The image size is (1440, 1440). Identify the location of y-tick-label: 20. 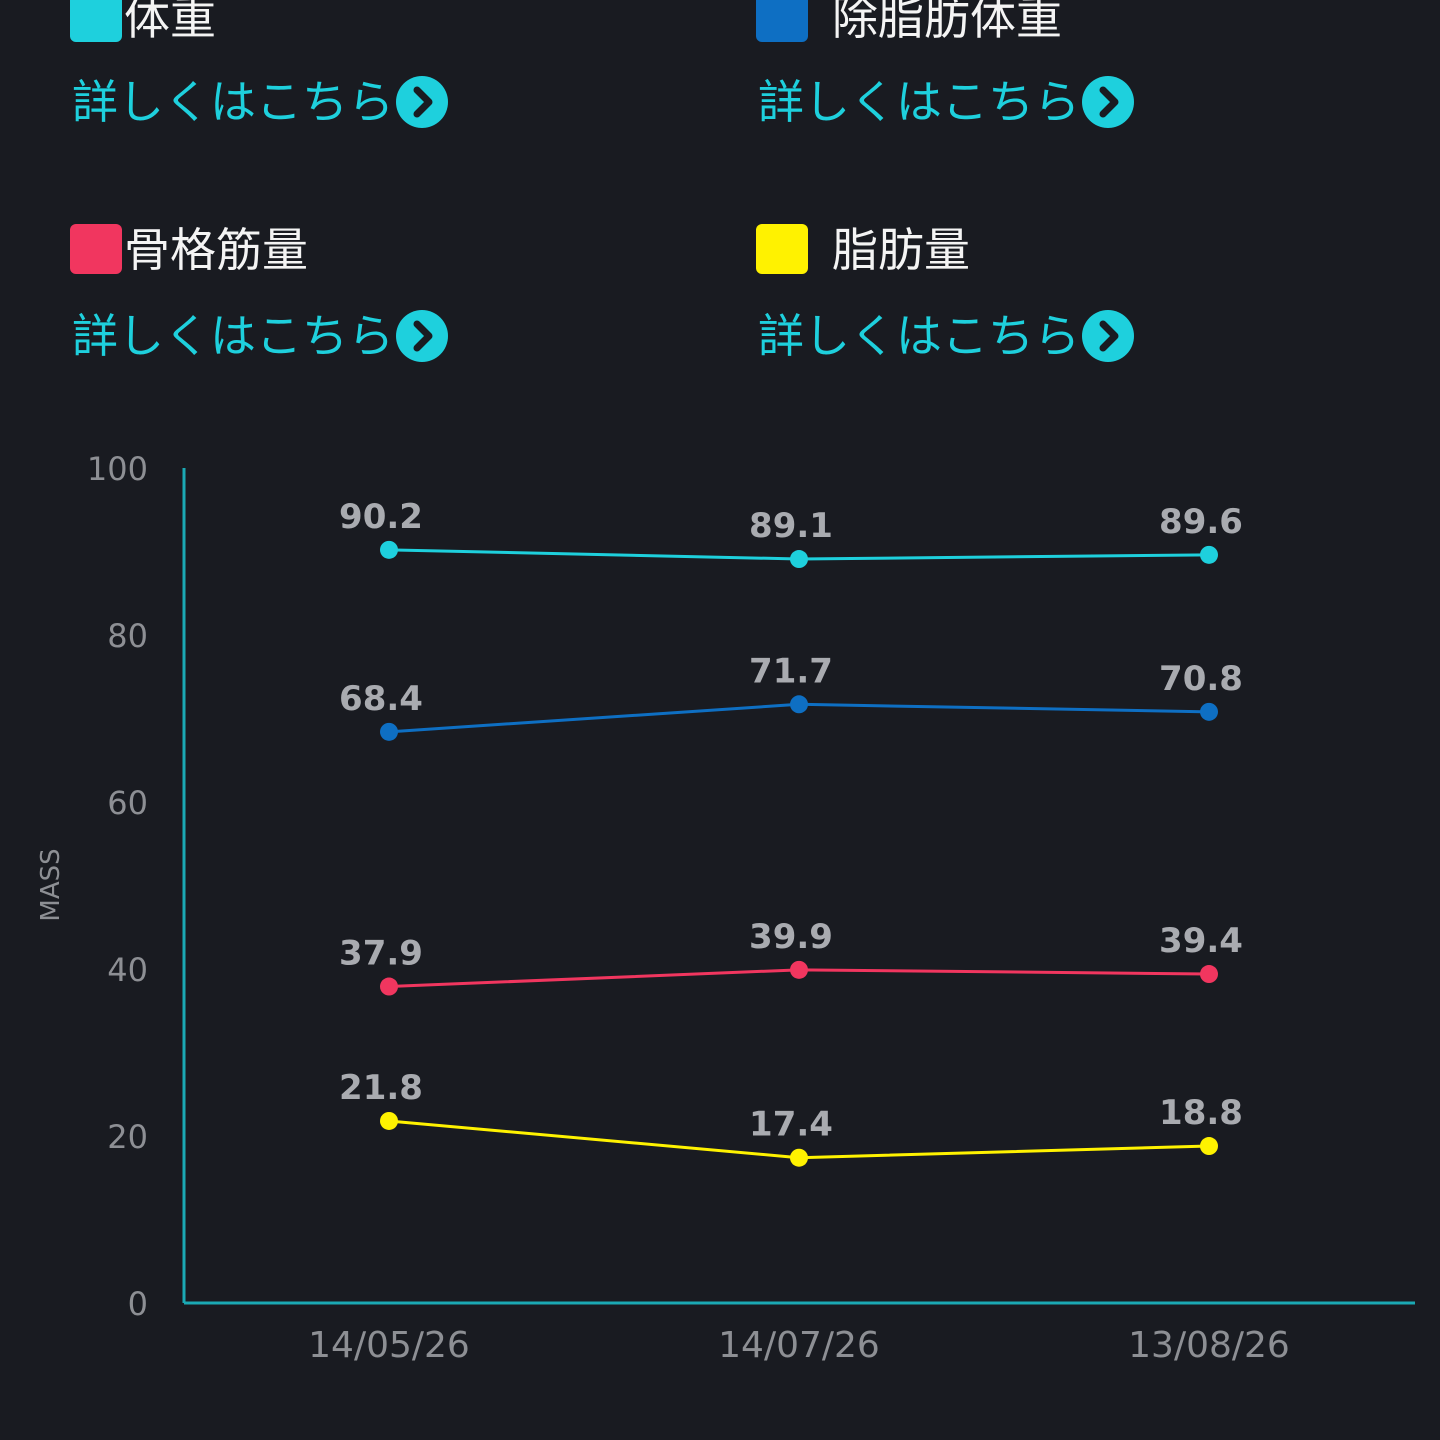
(127, 1137).